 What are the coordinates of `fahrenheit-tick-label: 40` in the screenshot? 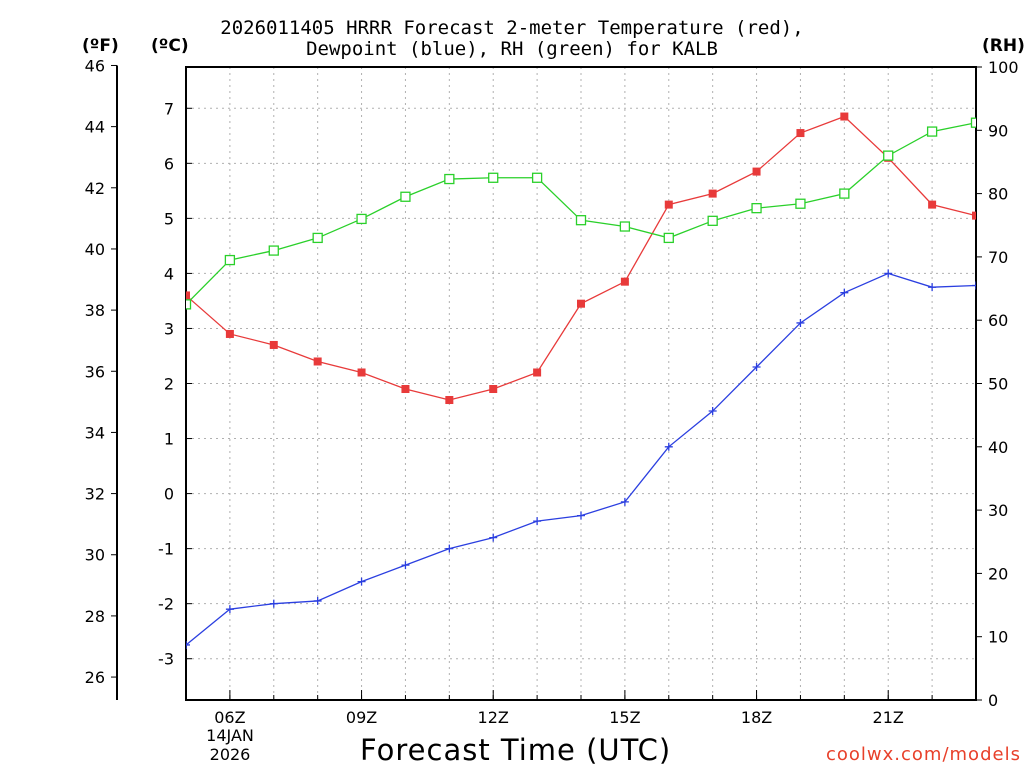 It's located at (95, 249).